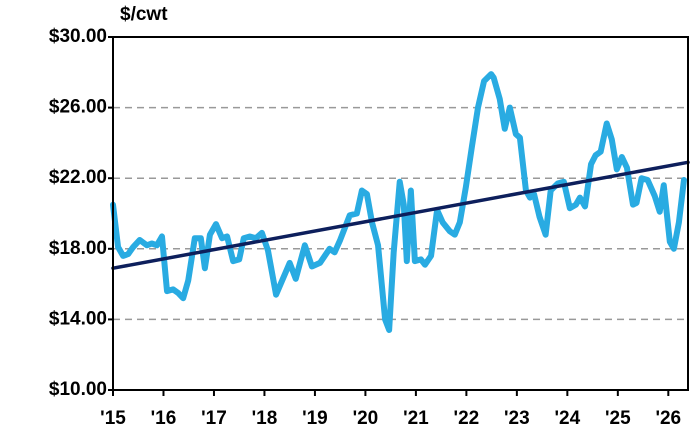 This screenshot has width=690, height=441. I want to click on x-tick-label: '25, so click(618, 418).